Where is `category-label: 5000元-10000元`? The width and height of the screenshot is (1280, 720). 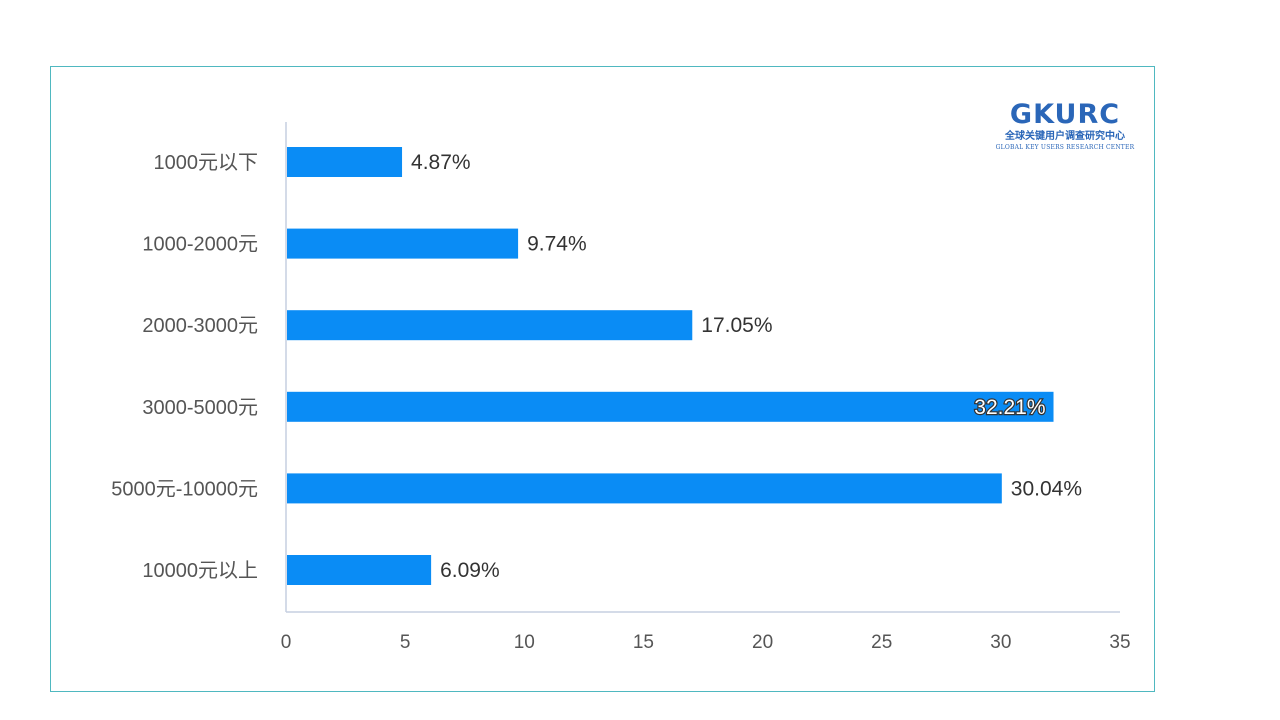
category-label: 5000元-10000元 is located at coordinates (184, 489).